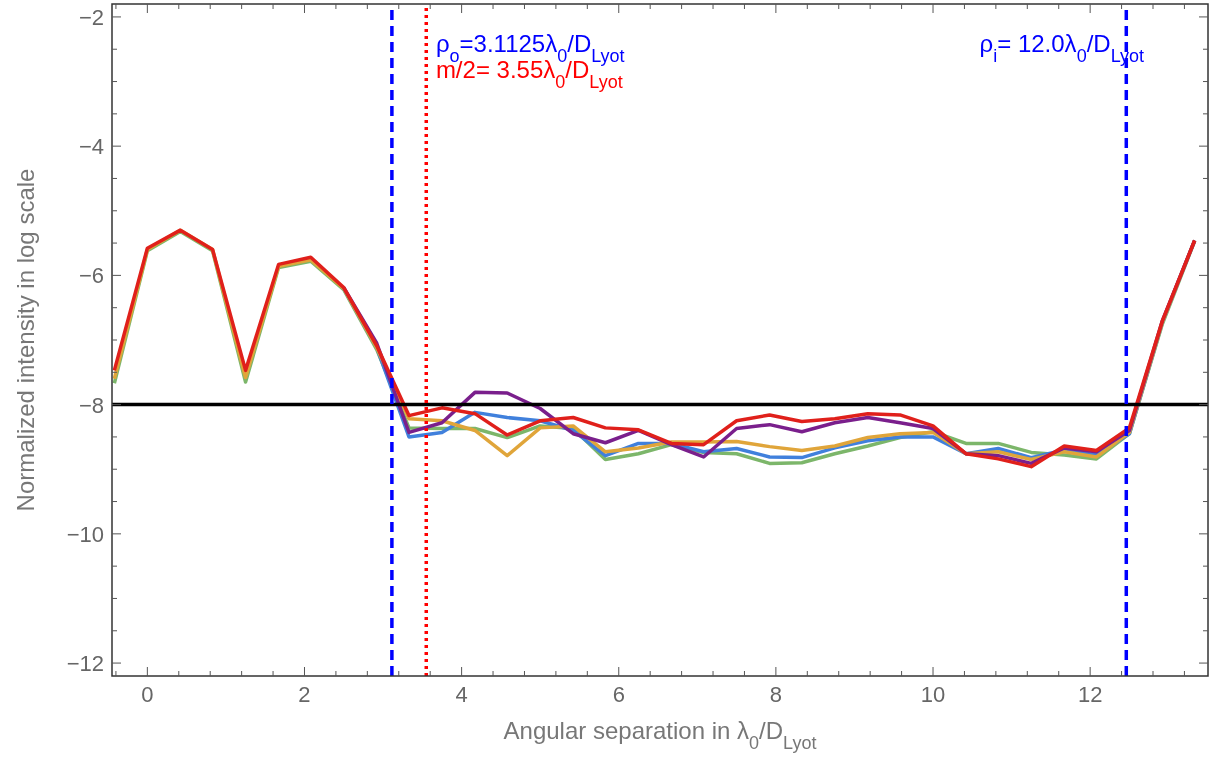  I want to click on x-tick-label: 12, so click(1090, 694).